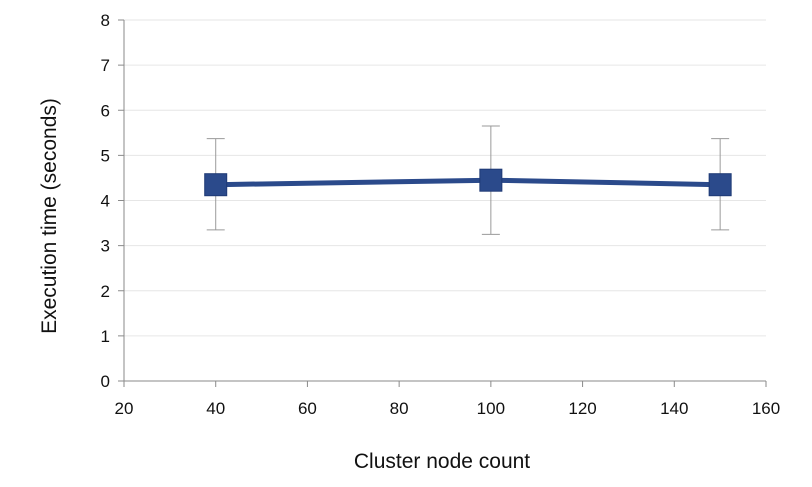  I want to click on x-tick-label: 40, so click(215, 408).